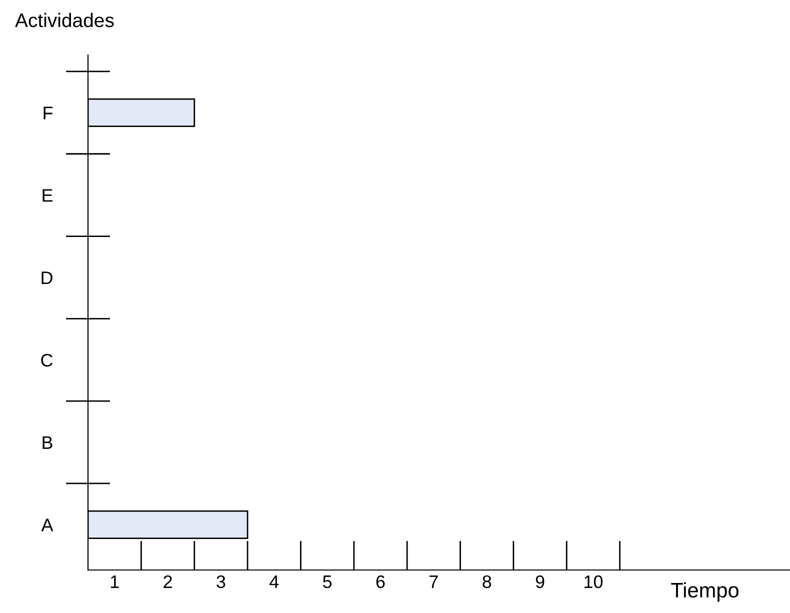 This screenshot has height=613, width=790. What do you see at coordinates (434, 582) in the screenshot?
I see `x-tick-label: 7` at bounding box center [434, 582].